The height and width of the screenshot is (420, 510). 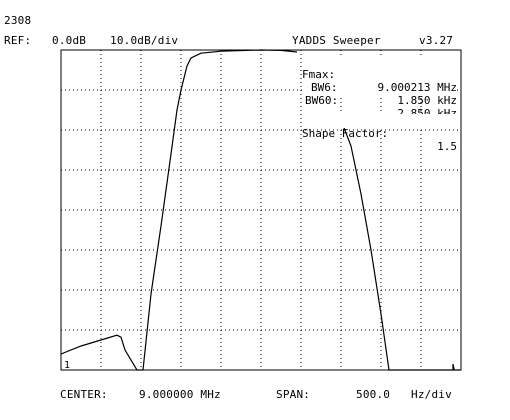 What do you see at coordinates (293, 394) in the screenshot?
I see `span-label: SPAN:` at bounding box center [293, 394].